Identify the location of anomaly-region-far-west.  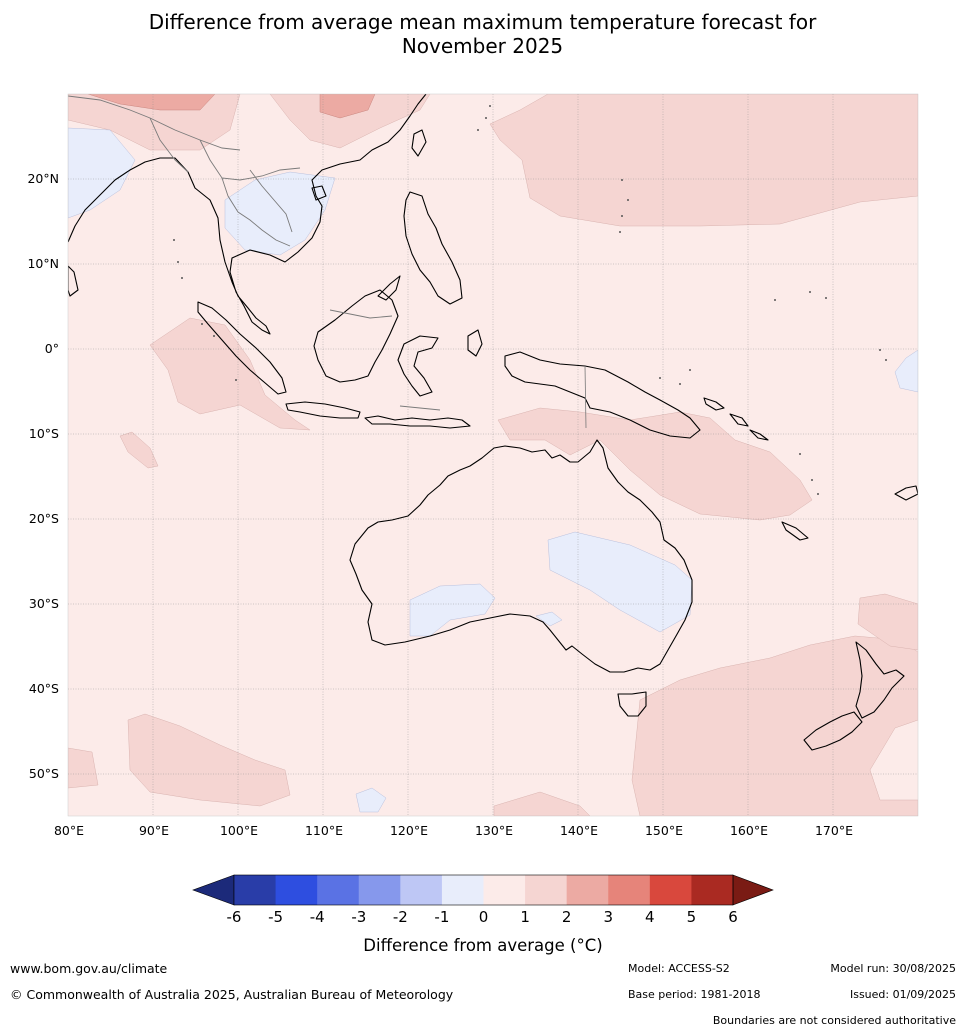
(83, 768).